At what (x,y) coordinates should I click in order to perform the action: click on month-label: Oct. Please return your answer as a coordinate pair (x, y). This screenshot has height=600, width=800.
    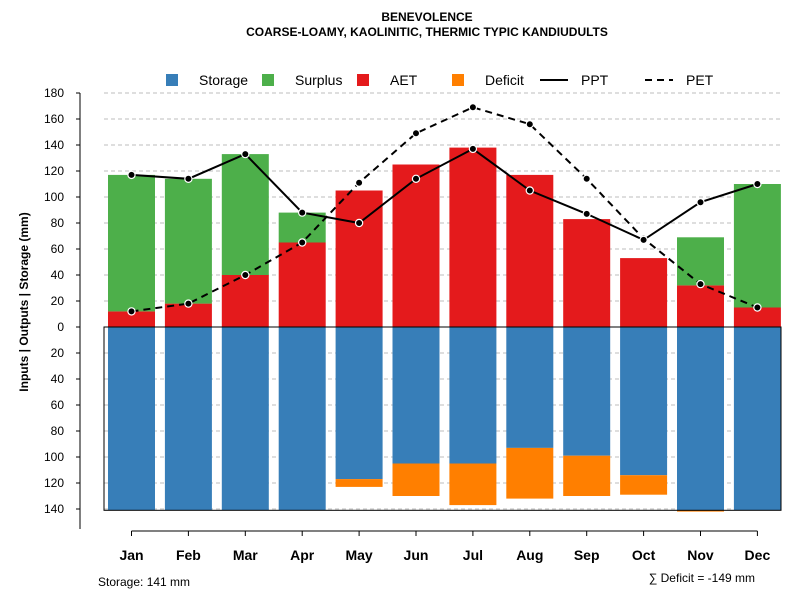
    Looking at the image, I should click on (644, 555).